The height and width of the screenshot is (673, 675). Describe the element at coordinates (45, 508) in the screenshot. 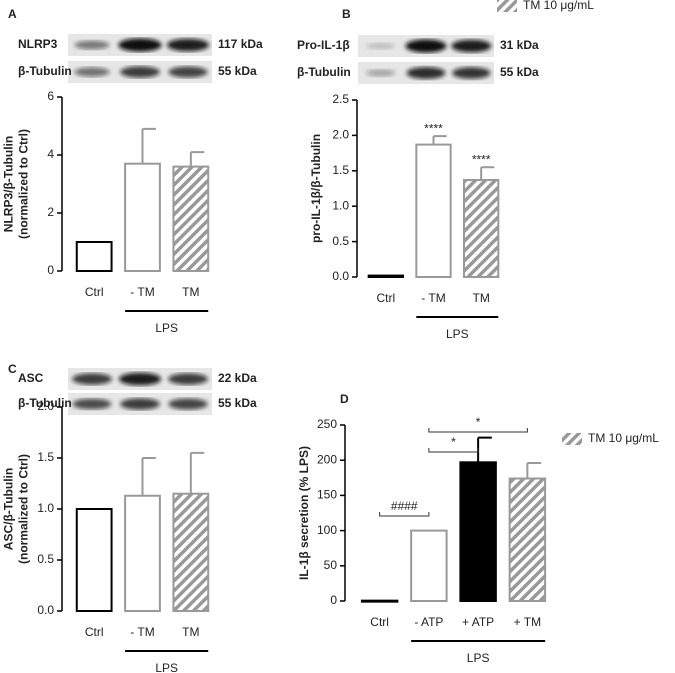

I see `y-tick-label: 1.0` at that location.